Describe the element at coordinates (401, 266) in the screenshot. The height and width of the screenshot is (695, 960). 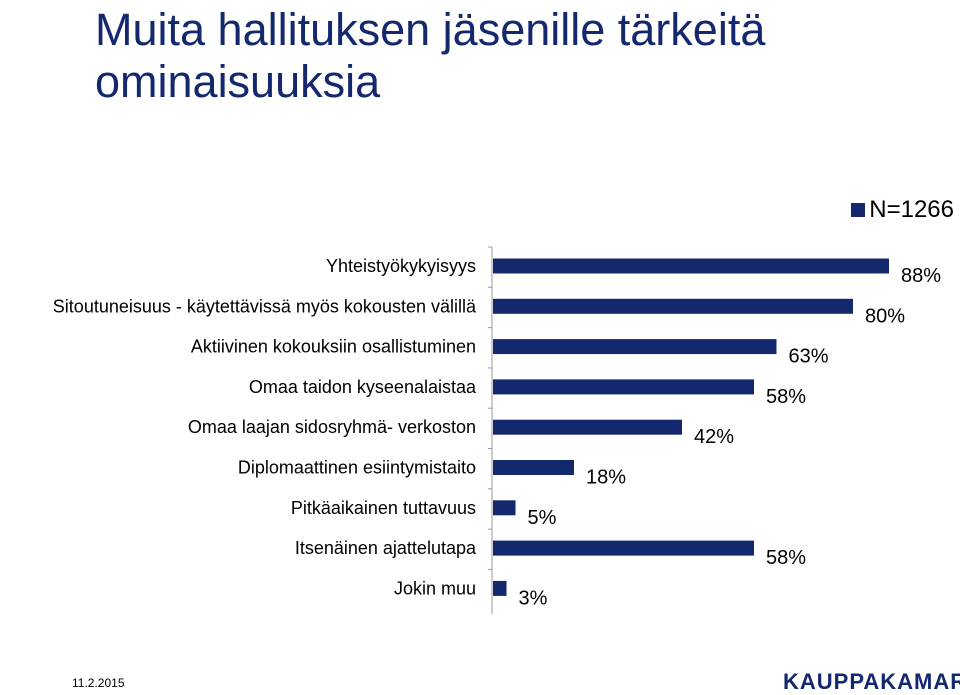
I see `category-label: Yhteistyökykyisyys` at that location.